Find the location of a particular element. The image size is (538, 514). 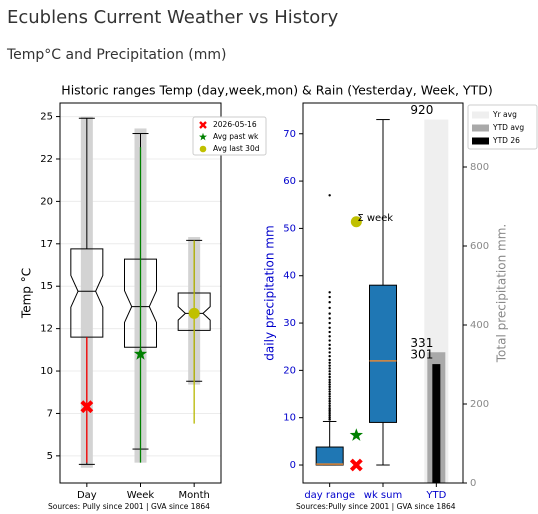

range-bar is located at coordinates (86, 292).